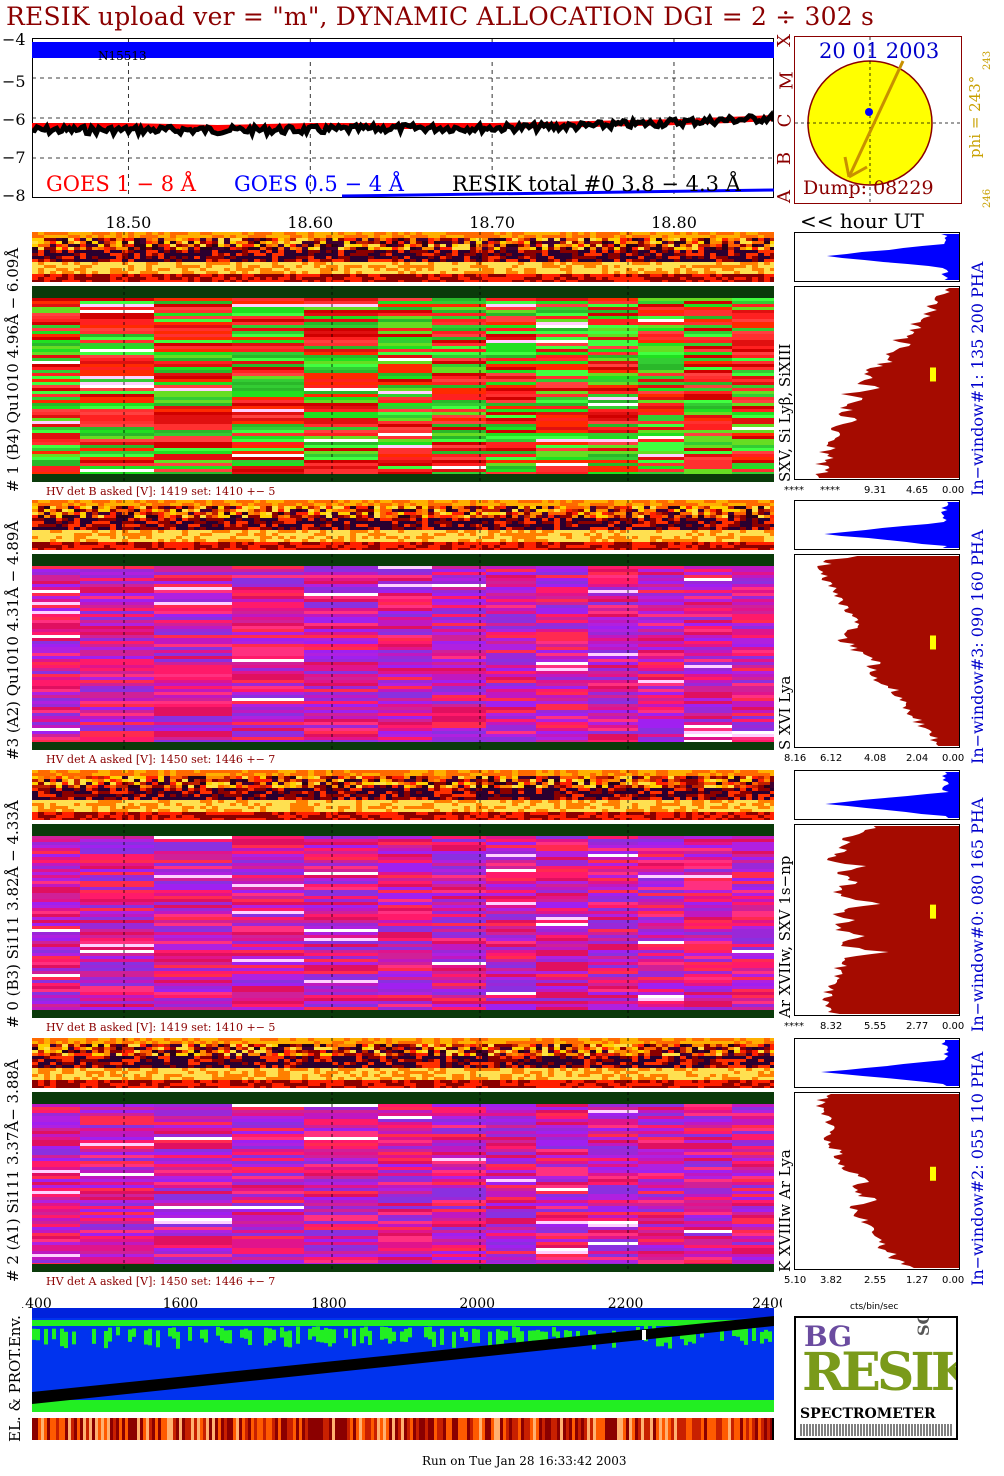 The image size is (1004, 1476). Describe the element at coordinates (785, 158) in the screenshot. I see `goes-class-letter: B` at that location.